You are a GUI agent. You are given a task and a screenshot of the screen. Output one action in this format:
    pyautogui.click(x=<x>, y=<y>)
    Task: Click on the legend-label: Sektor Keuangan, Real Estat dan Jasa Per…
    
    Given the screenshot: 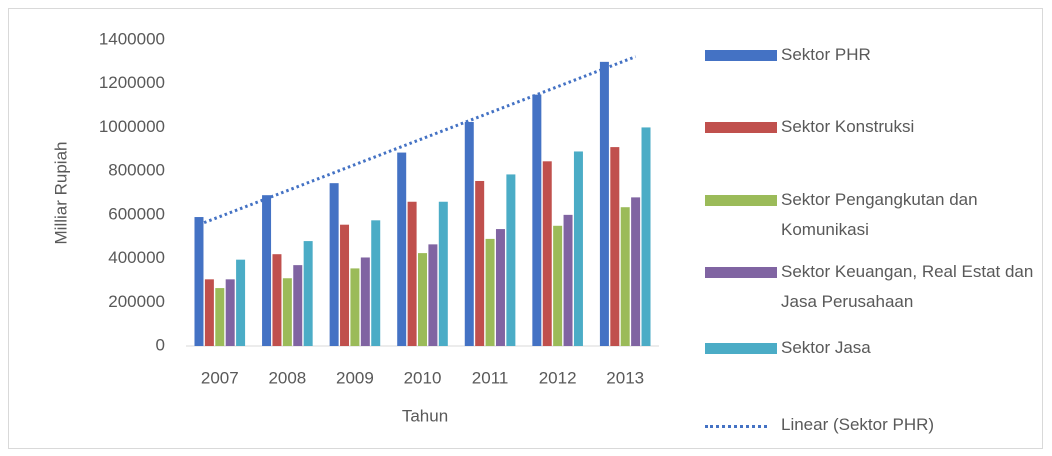 What is the action you would take?
    pyautogui.click(x=907, y=286)
    